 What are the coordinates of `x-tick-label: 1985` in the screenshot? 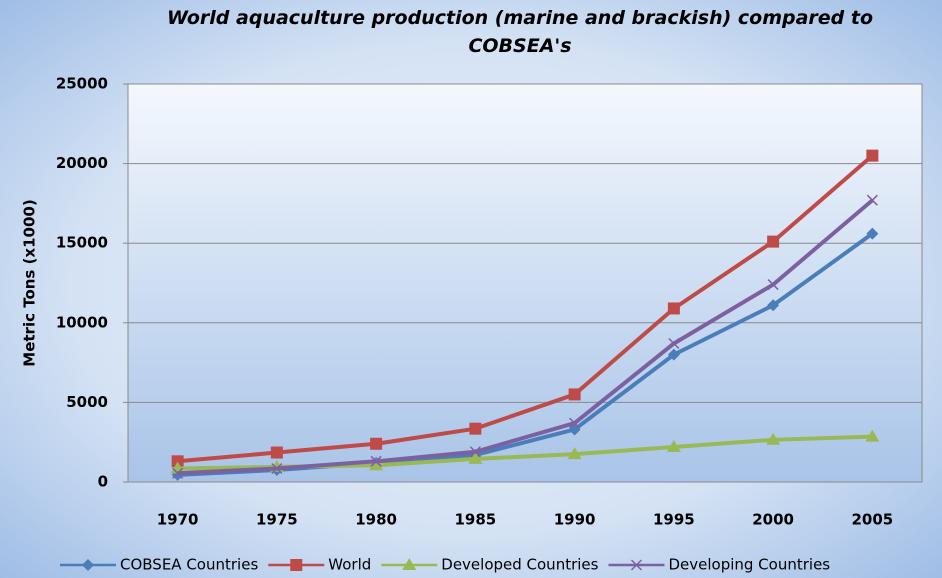 It's located at (476, 520).